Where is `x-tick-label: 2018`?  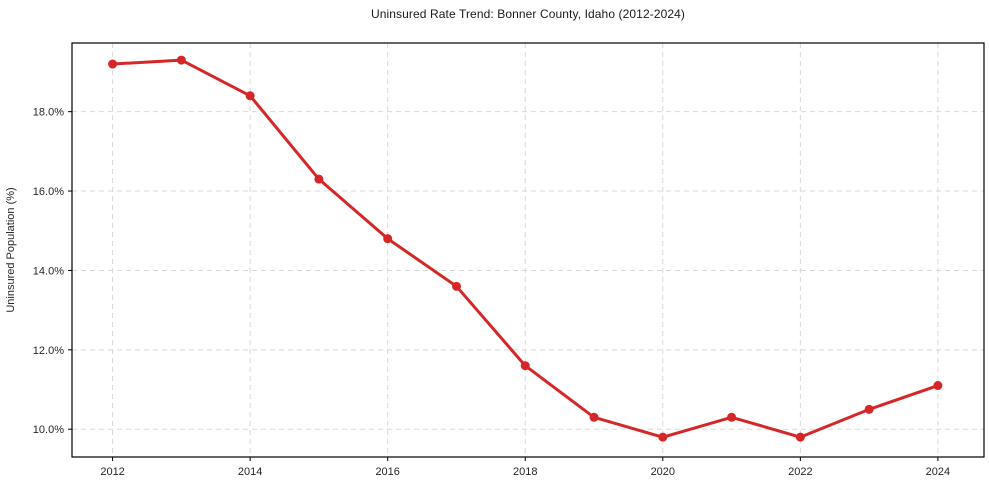 x-tick-label: 2018 is located at coordinates (525, 472).